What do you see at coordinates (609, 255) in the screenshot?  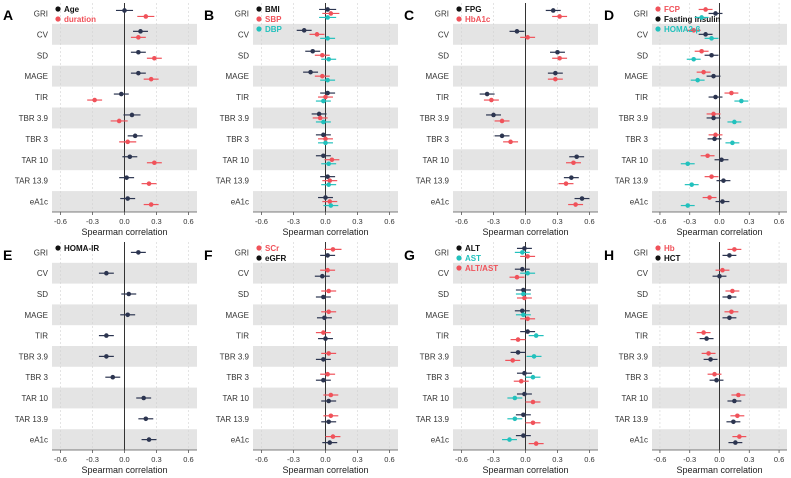 I see `panel-letter: H` at bounding box center [609, 255].